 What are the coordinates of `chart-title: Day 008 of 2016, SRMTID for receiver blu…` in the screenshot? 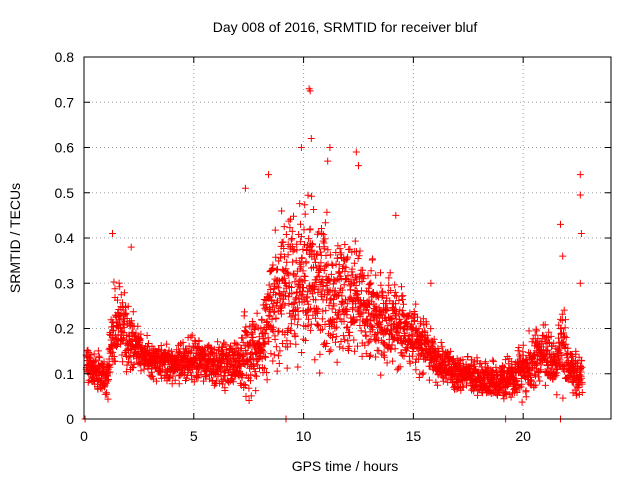 It's located at (345, 27).